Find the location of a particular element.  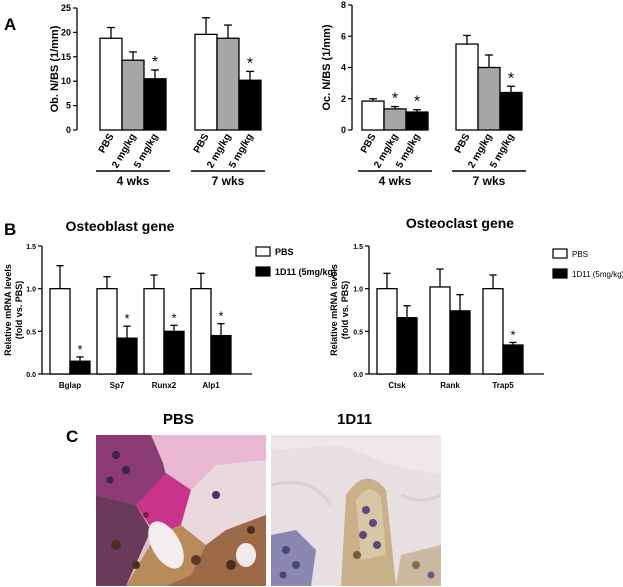

y-tick-label: 10 is located at coordinates (66, 81).